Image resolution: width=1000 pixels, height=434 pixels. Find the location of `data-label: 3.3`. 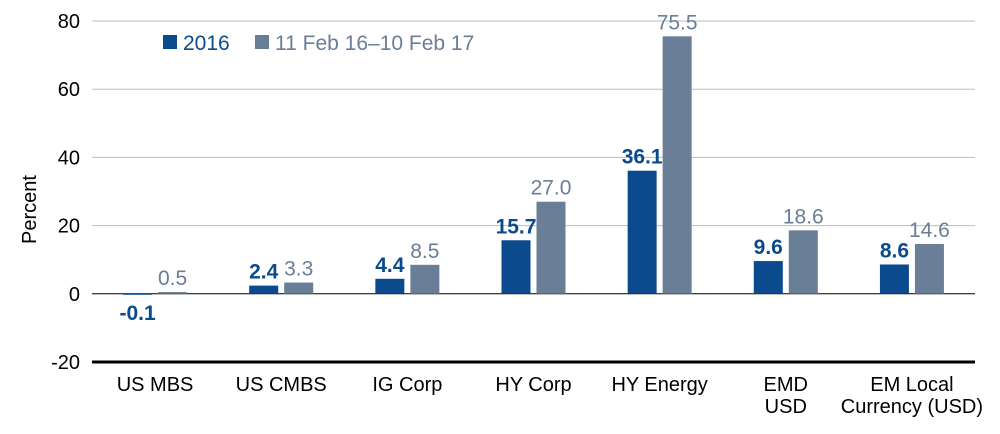

data-label: 3.3 is located at coordinates (298, 269).